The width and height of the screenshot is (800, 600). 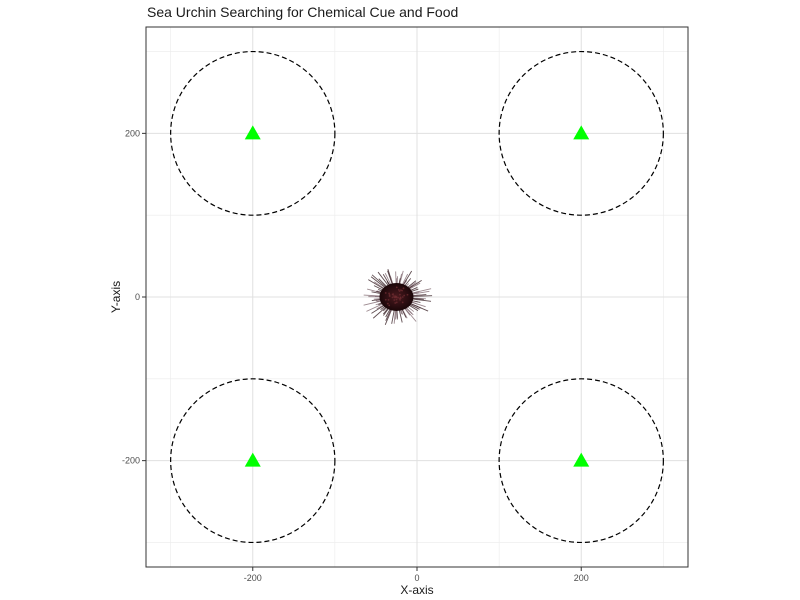 What do you see at coordinates (134, 297) in the screenshot?
I see `y-axis-ticks: -200 0 200` at bounding box center [134, 297].